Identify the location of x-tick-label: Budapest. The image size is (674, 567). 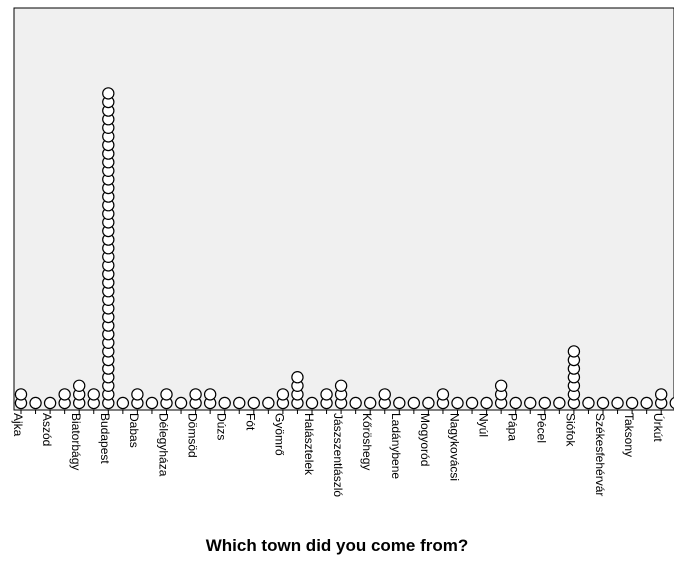
(105, 438).